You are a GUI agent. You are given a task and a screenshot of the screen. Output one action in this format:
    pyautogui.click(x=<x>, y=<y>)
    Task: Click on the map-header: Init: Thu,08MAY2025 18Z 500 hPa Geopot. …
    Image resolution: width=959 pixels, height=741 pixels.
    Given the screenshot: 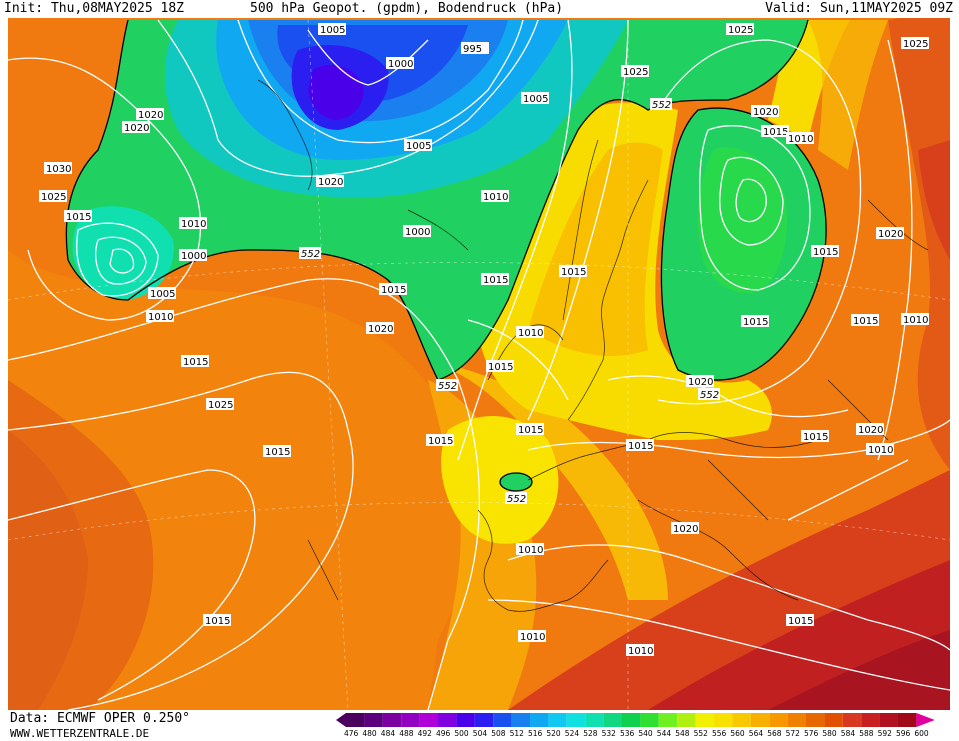 What is the action you would take?
    pyautogui.click(x=479, y=9)
    